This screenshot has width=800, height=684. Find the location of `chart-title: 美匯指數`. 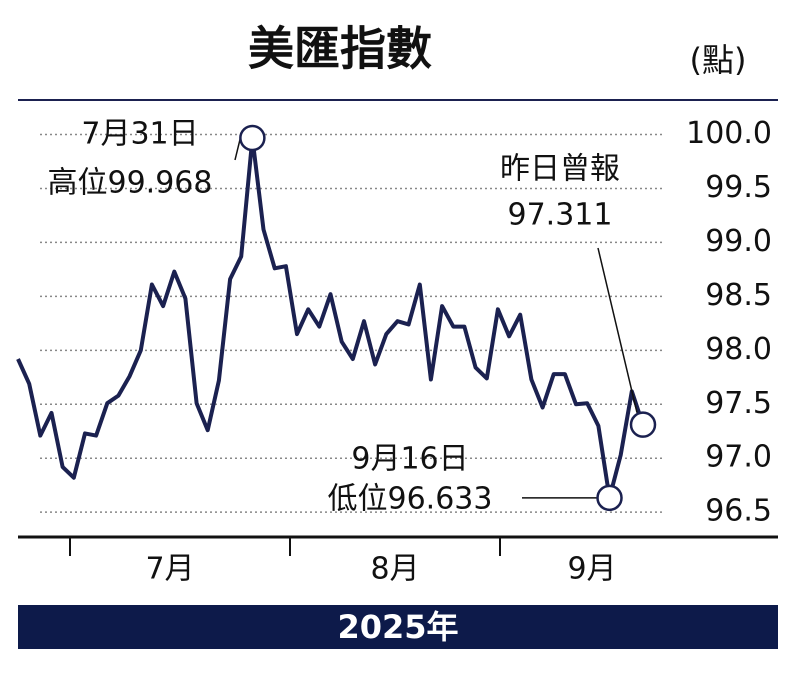

chart-title: 美匯指數 is located at coordinates (340, 49).